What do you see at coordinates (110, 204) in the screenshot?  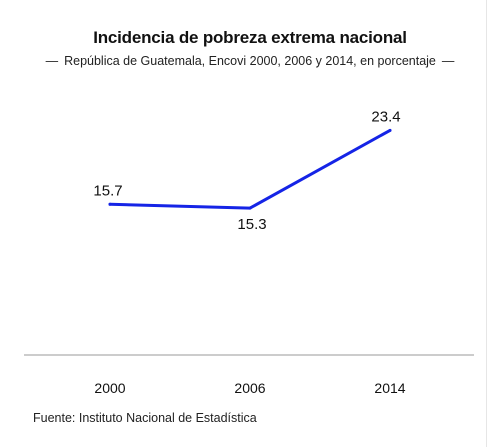 I see `data-point-2000` at bounding box center [110, 204].